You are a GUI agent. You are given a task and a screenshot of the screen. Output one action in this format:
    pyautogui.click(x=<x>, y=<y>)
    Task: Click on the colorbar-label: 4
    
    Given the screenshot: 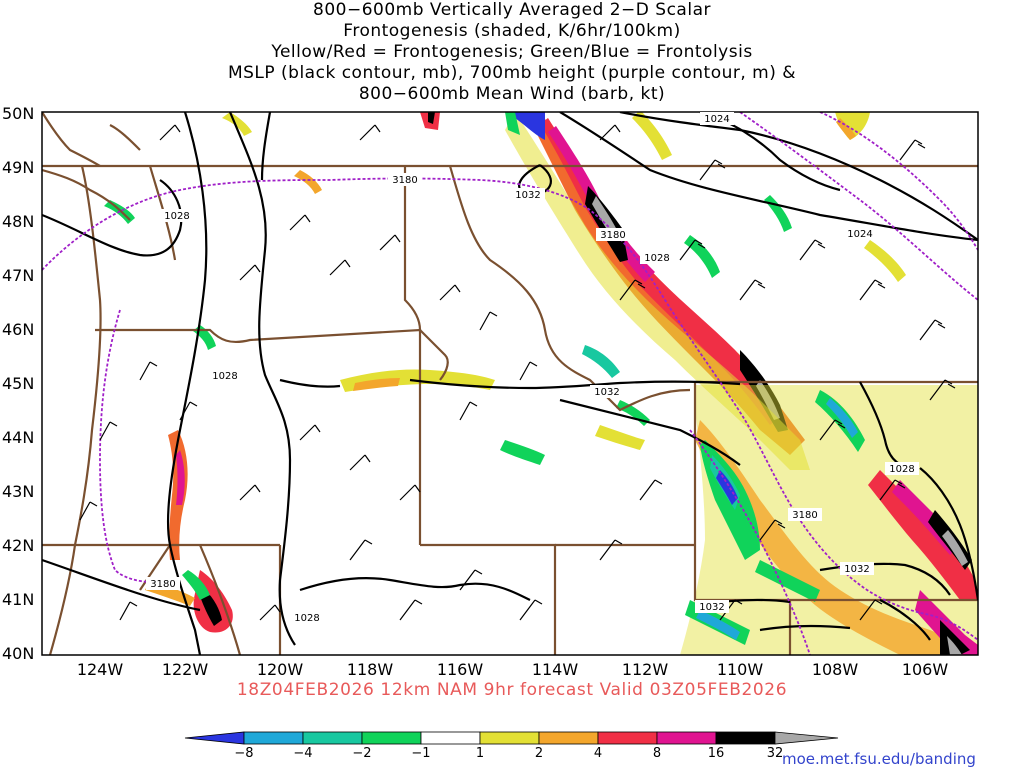 What is the action you would take?
    pyautogui.click(x=598, y=753)
    